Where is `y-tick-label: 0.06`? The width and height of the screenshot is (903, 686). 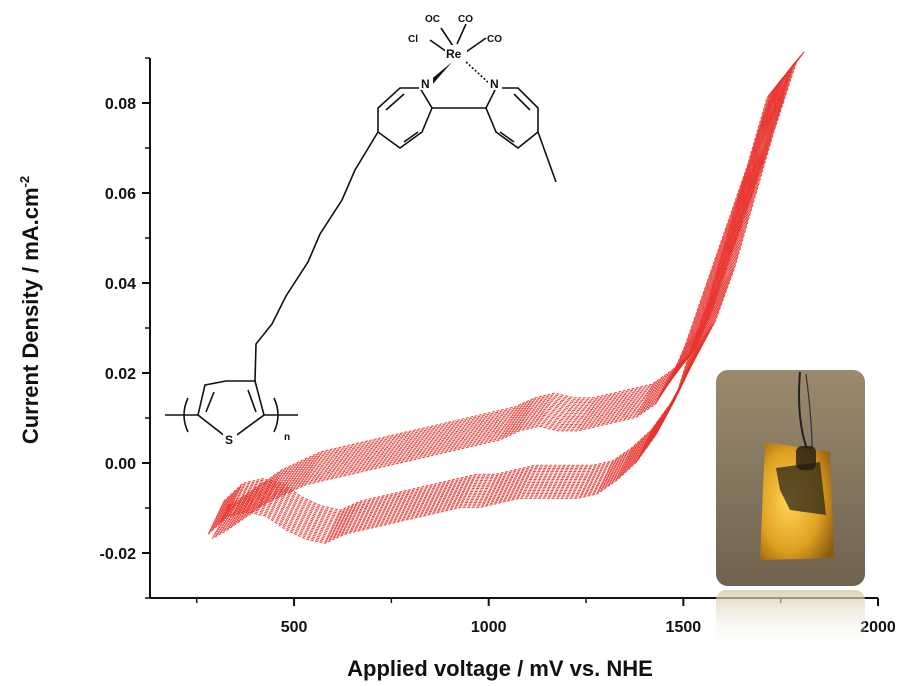 y-tick-label: 0.06 is located at coordinates (120, 194).